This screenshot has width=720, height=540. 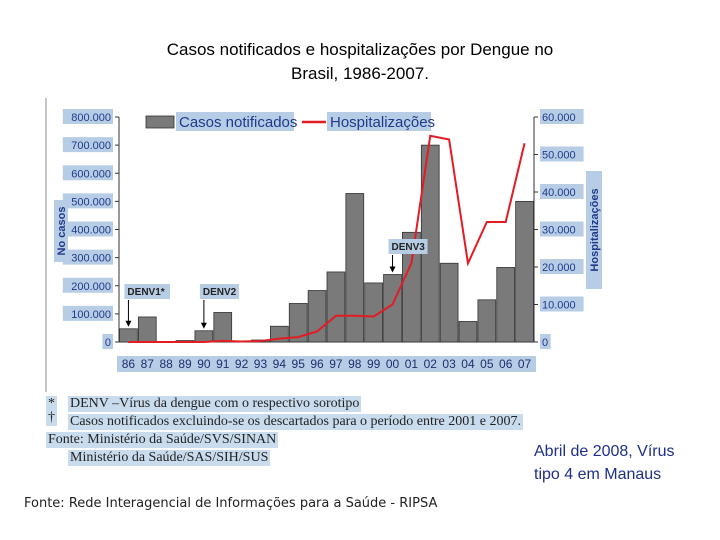 I want to click on chart-note-source-sih: Ministério da Saúde/SAS/SIH/SUS, so click(x=169, y=458).